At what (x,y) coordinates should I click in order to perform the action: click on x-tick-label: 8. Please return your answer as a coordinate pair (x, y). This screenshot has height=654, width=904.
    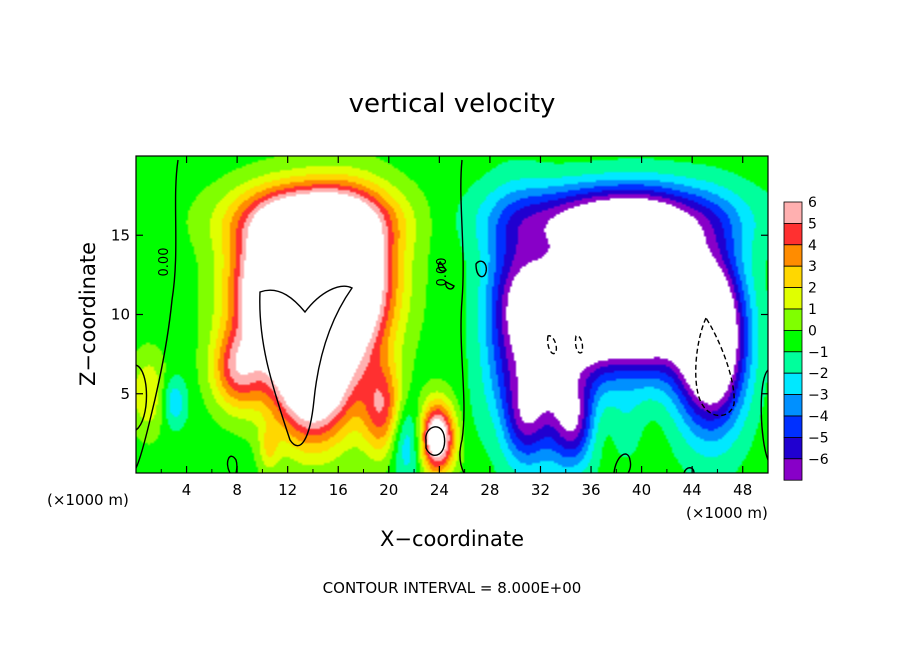
    Looking at the image, I should click on (237, 490).